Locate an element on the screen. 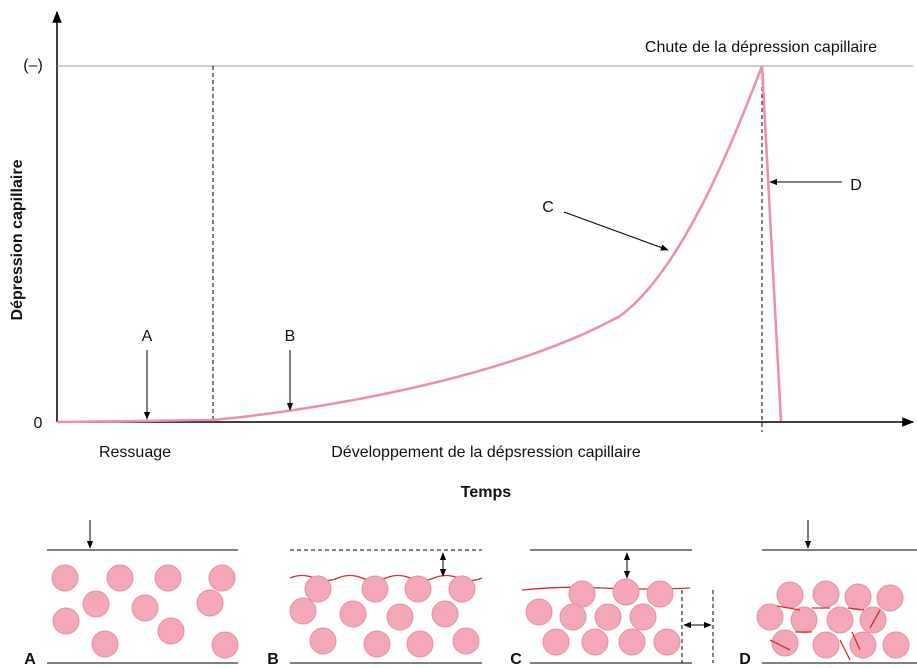 The image size is (917, 668). point-label: C is located at coordinates (548, 207).